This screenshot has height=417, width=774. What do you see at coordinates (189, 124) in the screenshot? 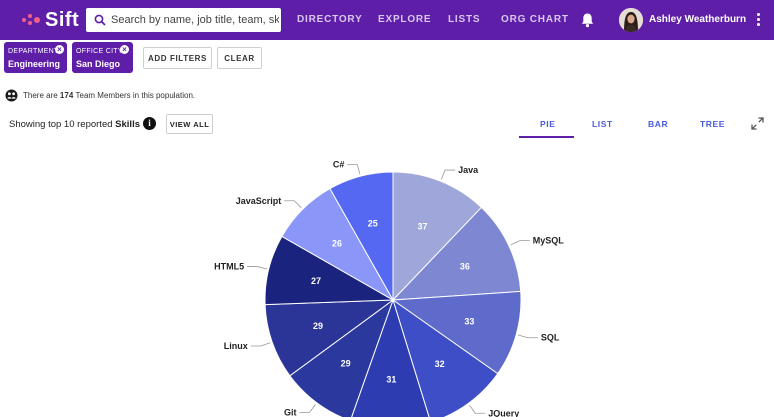
I see `view-all-button: VIEW ALL` at bounding box center [189, 124].